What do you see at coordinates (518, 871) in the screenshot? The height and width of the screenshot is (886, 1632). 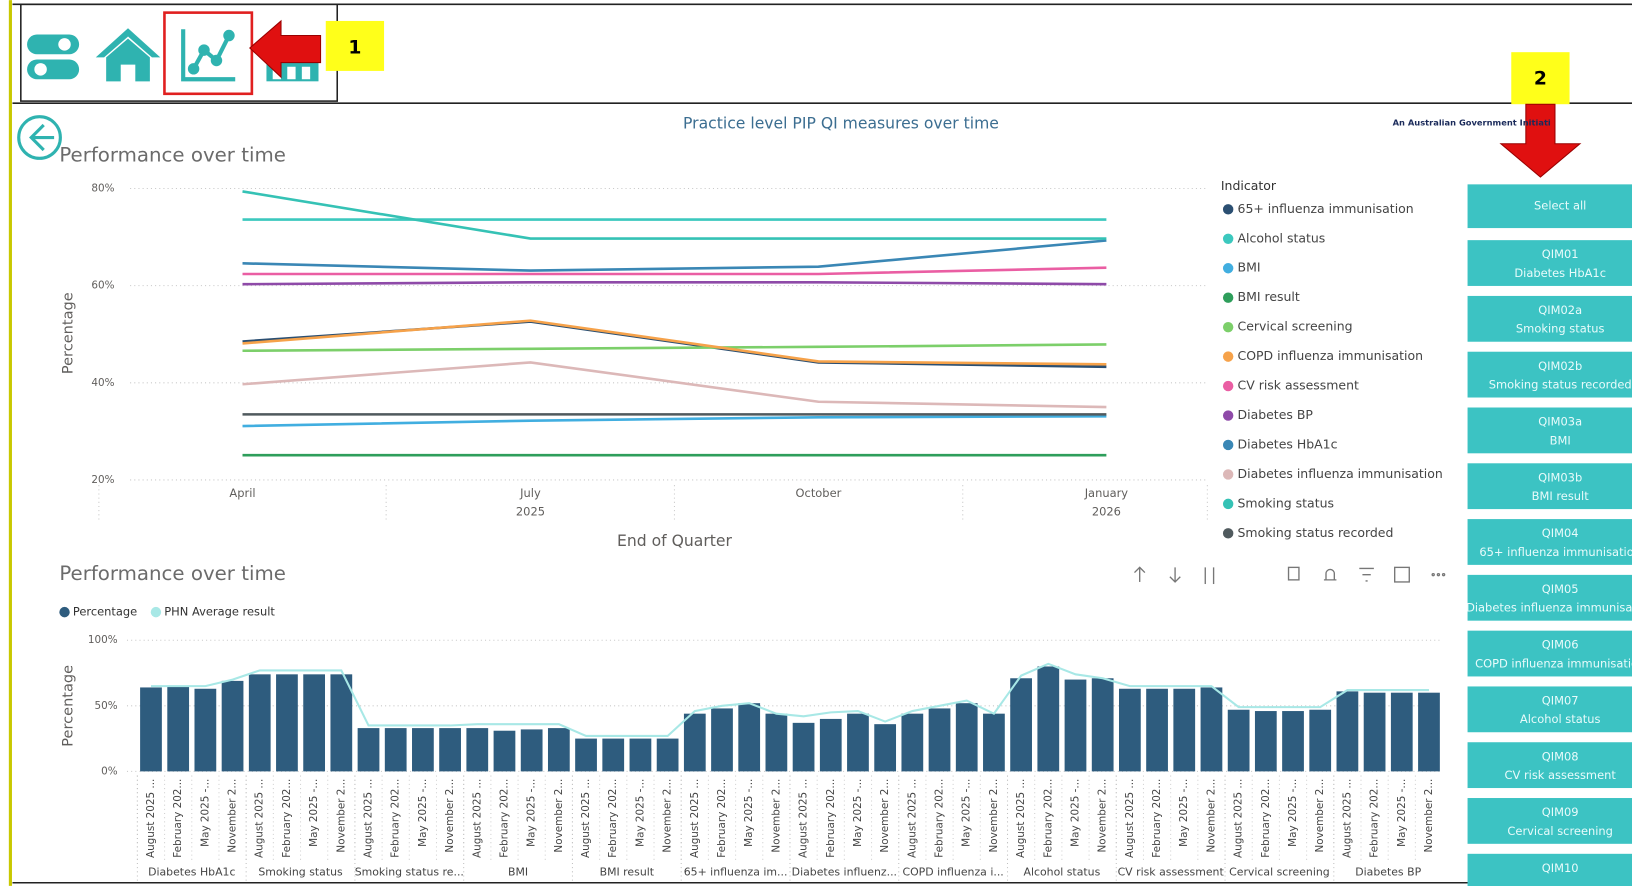 I see `group-label: BMI` at bounding box center [518, 871].